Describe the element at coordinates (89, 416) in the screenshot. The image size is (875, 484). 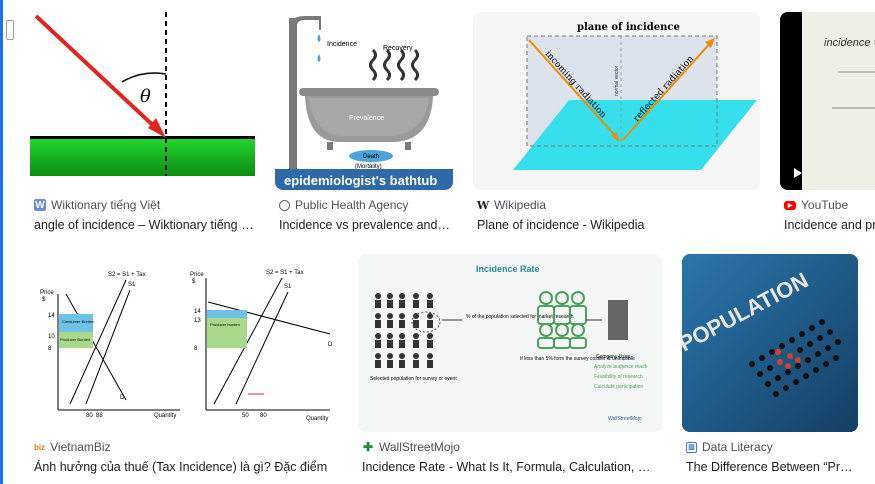
I see `left-tick-80: 80` at that location.